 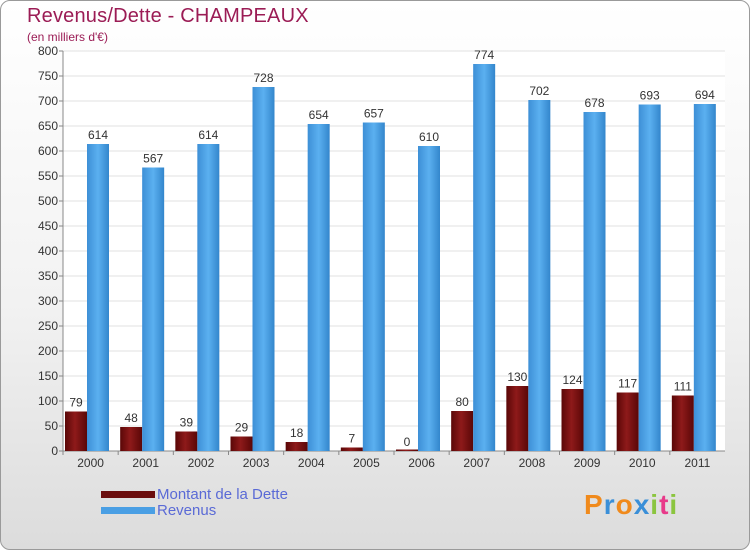 What do you see at coordinates (48, 101) in the screenshot?
I see `y-tick-label: 700` at bounding box center [48, 101].